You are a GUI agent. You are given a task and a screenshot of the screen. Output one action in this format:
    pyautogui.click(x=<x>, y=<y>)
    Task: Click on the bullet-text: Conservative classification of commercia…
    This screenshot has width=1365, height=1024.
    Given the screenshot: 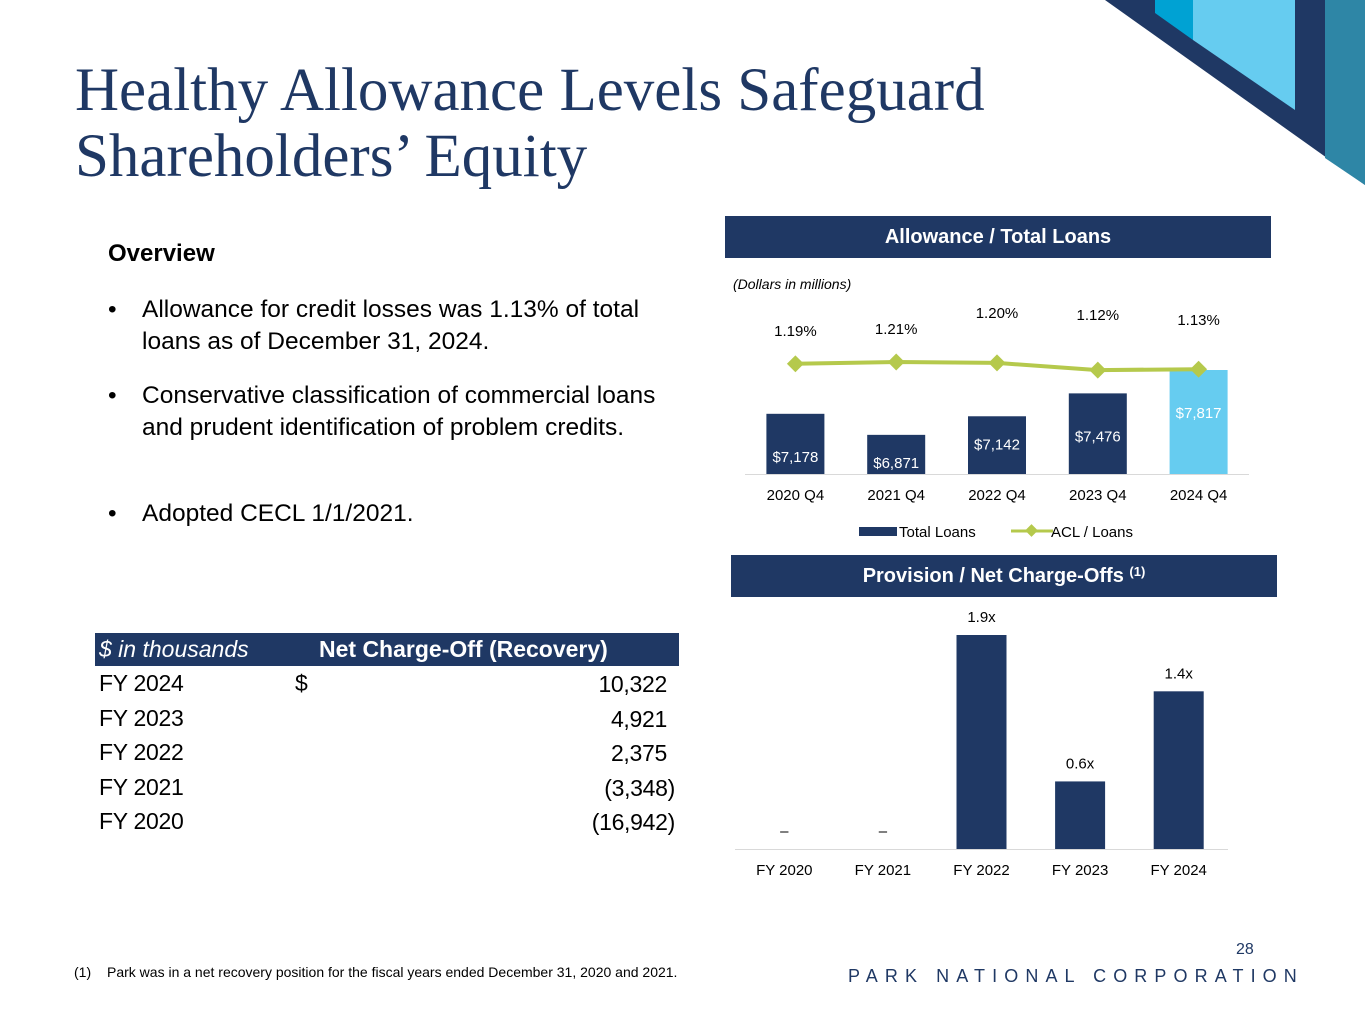 What is the action you would take?
    pyautogui.click(x=399, y=411)
    